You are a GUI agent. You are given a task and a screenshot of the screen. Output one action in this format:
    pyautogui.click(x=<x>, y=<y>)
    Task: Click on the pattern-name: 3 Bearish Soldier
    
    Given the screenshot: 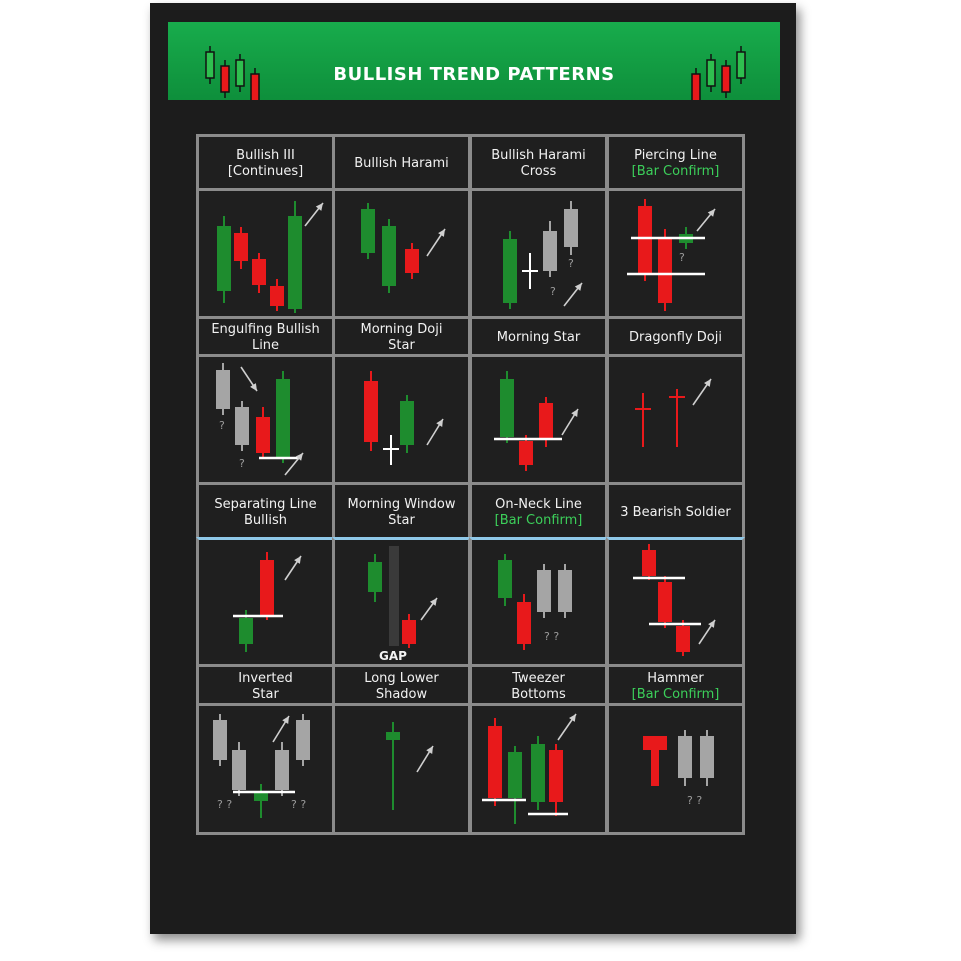 What is the action you would take?
    pyautogui.click(x=675, y=512)
    